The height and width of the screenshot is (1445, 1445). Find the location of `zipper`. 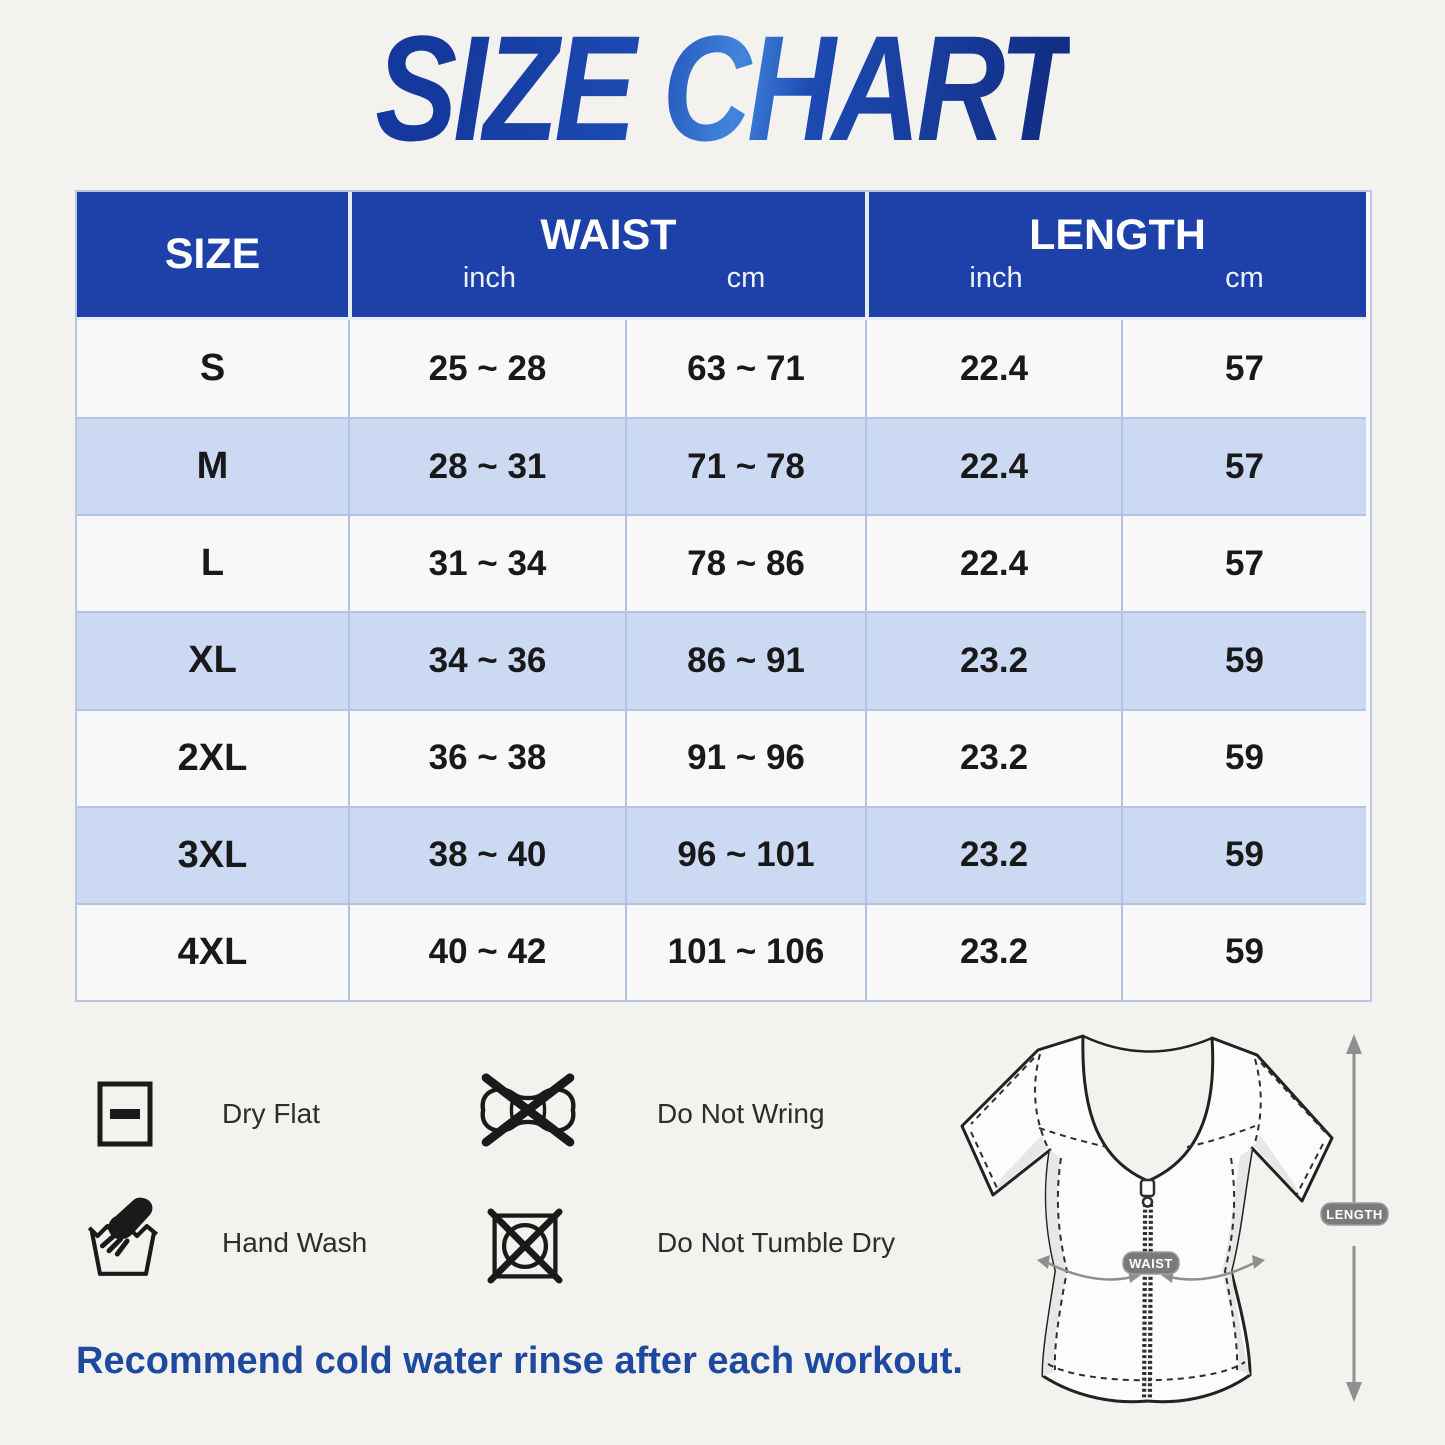

zipper is located at coordinates (1147, 1289).